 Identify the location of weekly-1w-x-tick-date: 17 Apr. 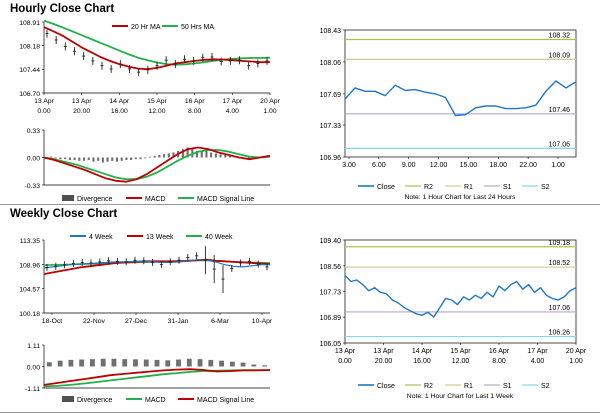
(537, 351).